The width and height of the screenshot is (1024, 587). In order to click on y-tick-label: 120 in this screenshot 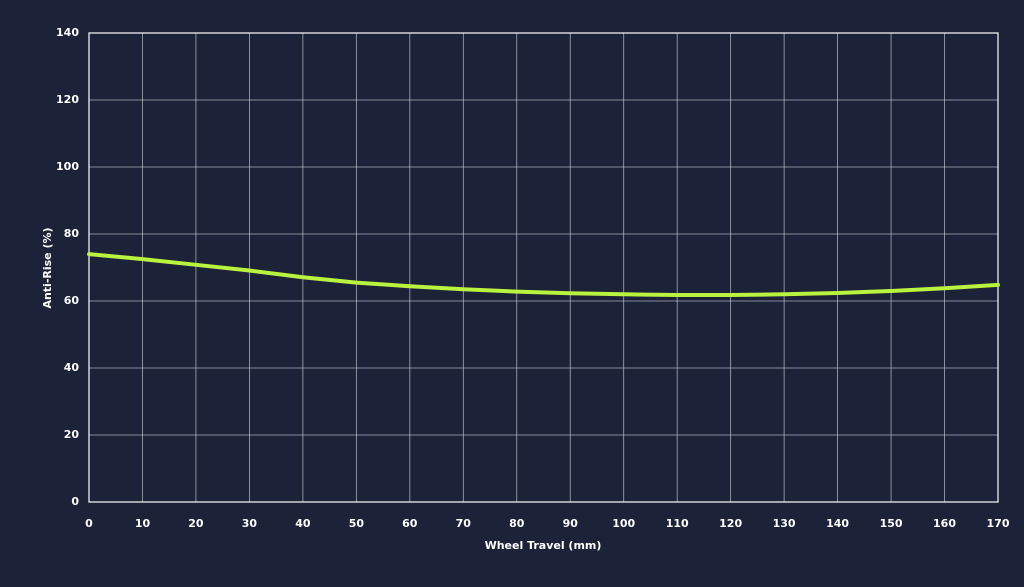, I will do `click(67, 99)`.